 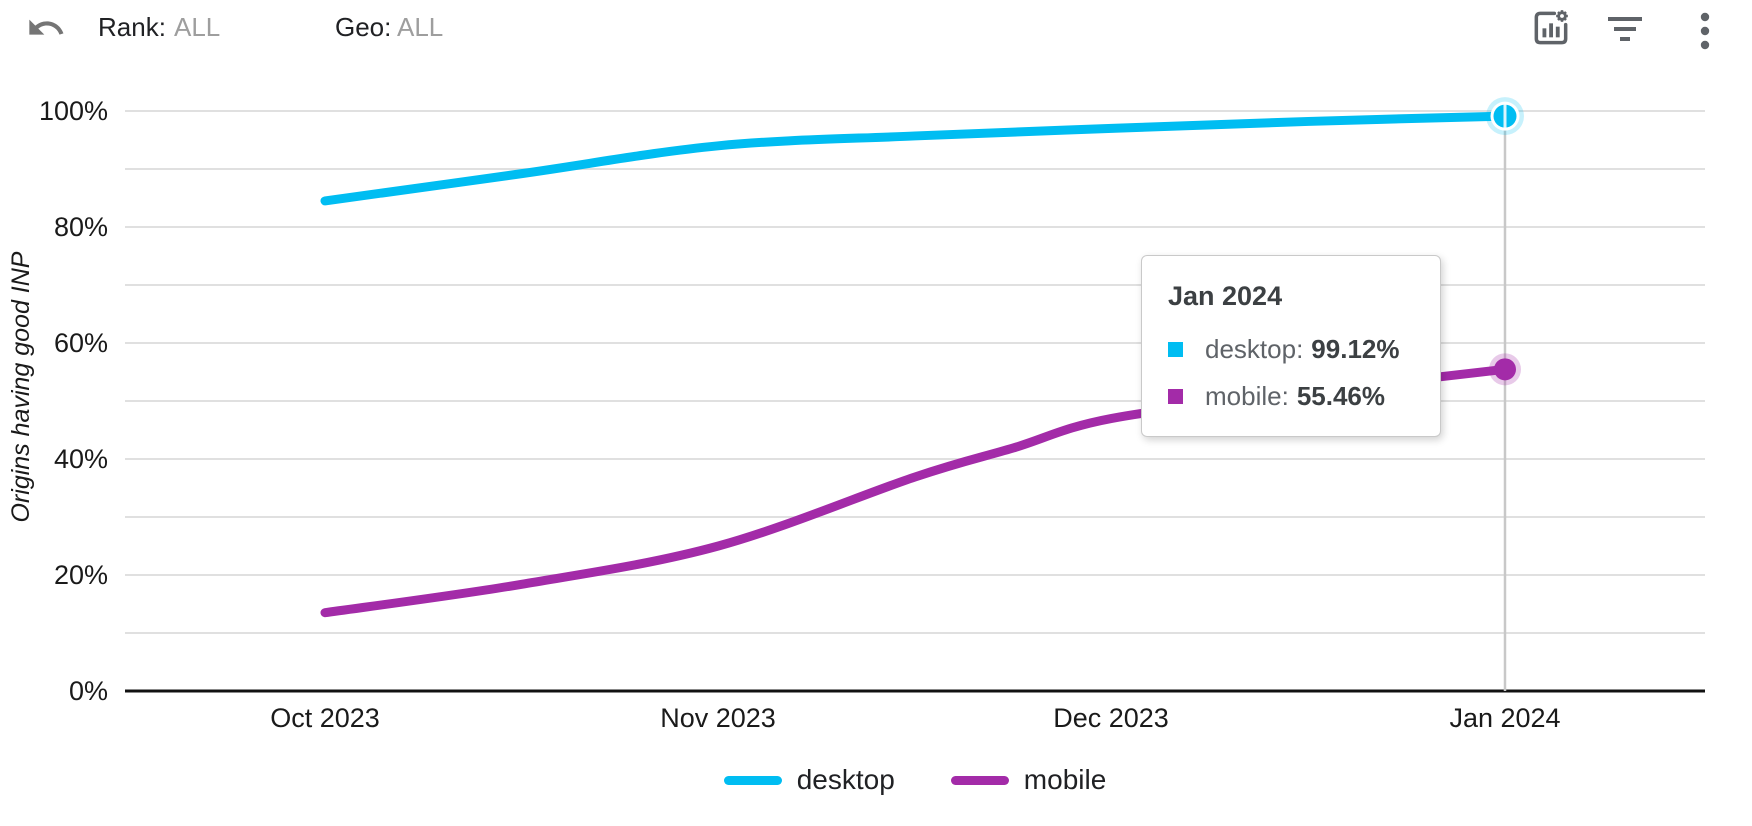 I want to click on chart-settings-icon, so click(x=1551, y=27).